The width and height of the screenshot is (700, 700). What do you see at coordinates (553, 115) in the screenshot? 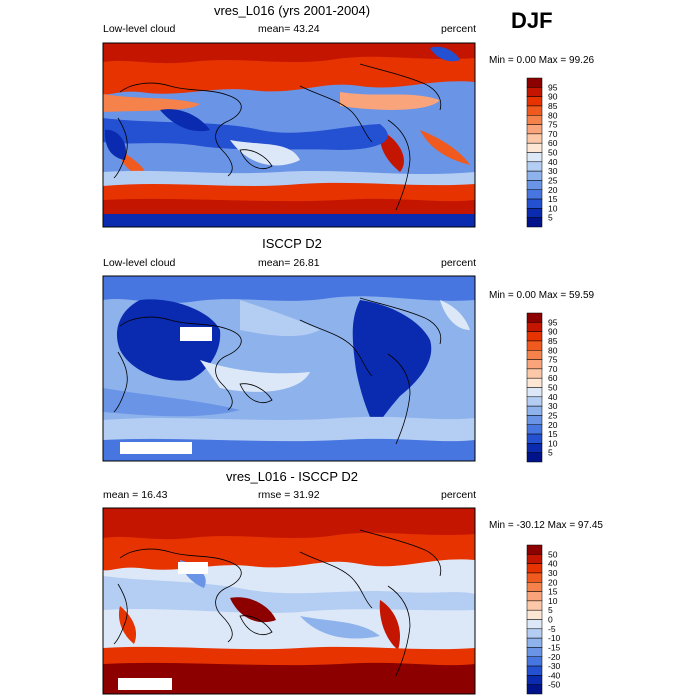
I see `colorbar1-tick-label: 80` at bounding box center [553, 115].